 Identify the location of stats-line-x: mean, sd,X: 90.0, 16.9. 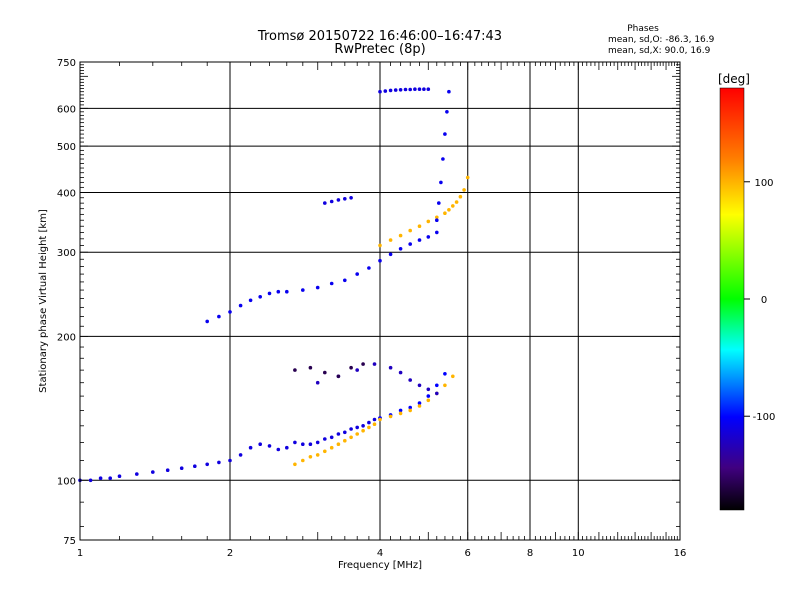
(659, 51).